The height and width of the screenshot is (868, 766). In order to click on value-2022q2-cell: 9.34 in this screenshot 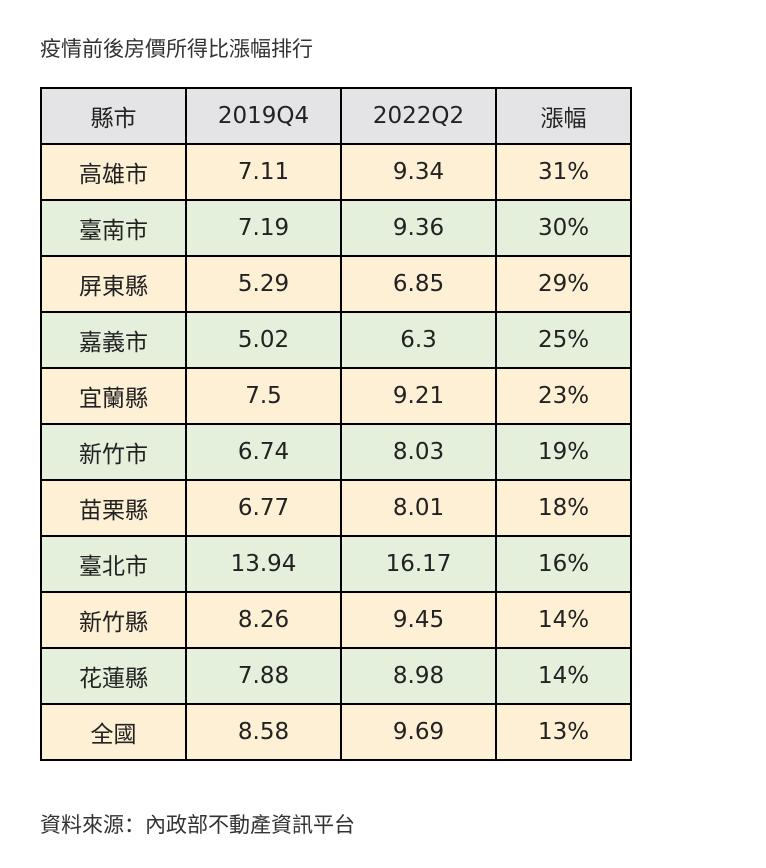, I will do `click(418, 172)`.